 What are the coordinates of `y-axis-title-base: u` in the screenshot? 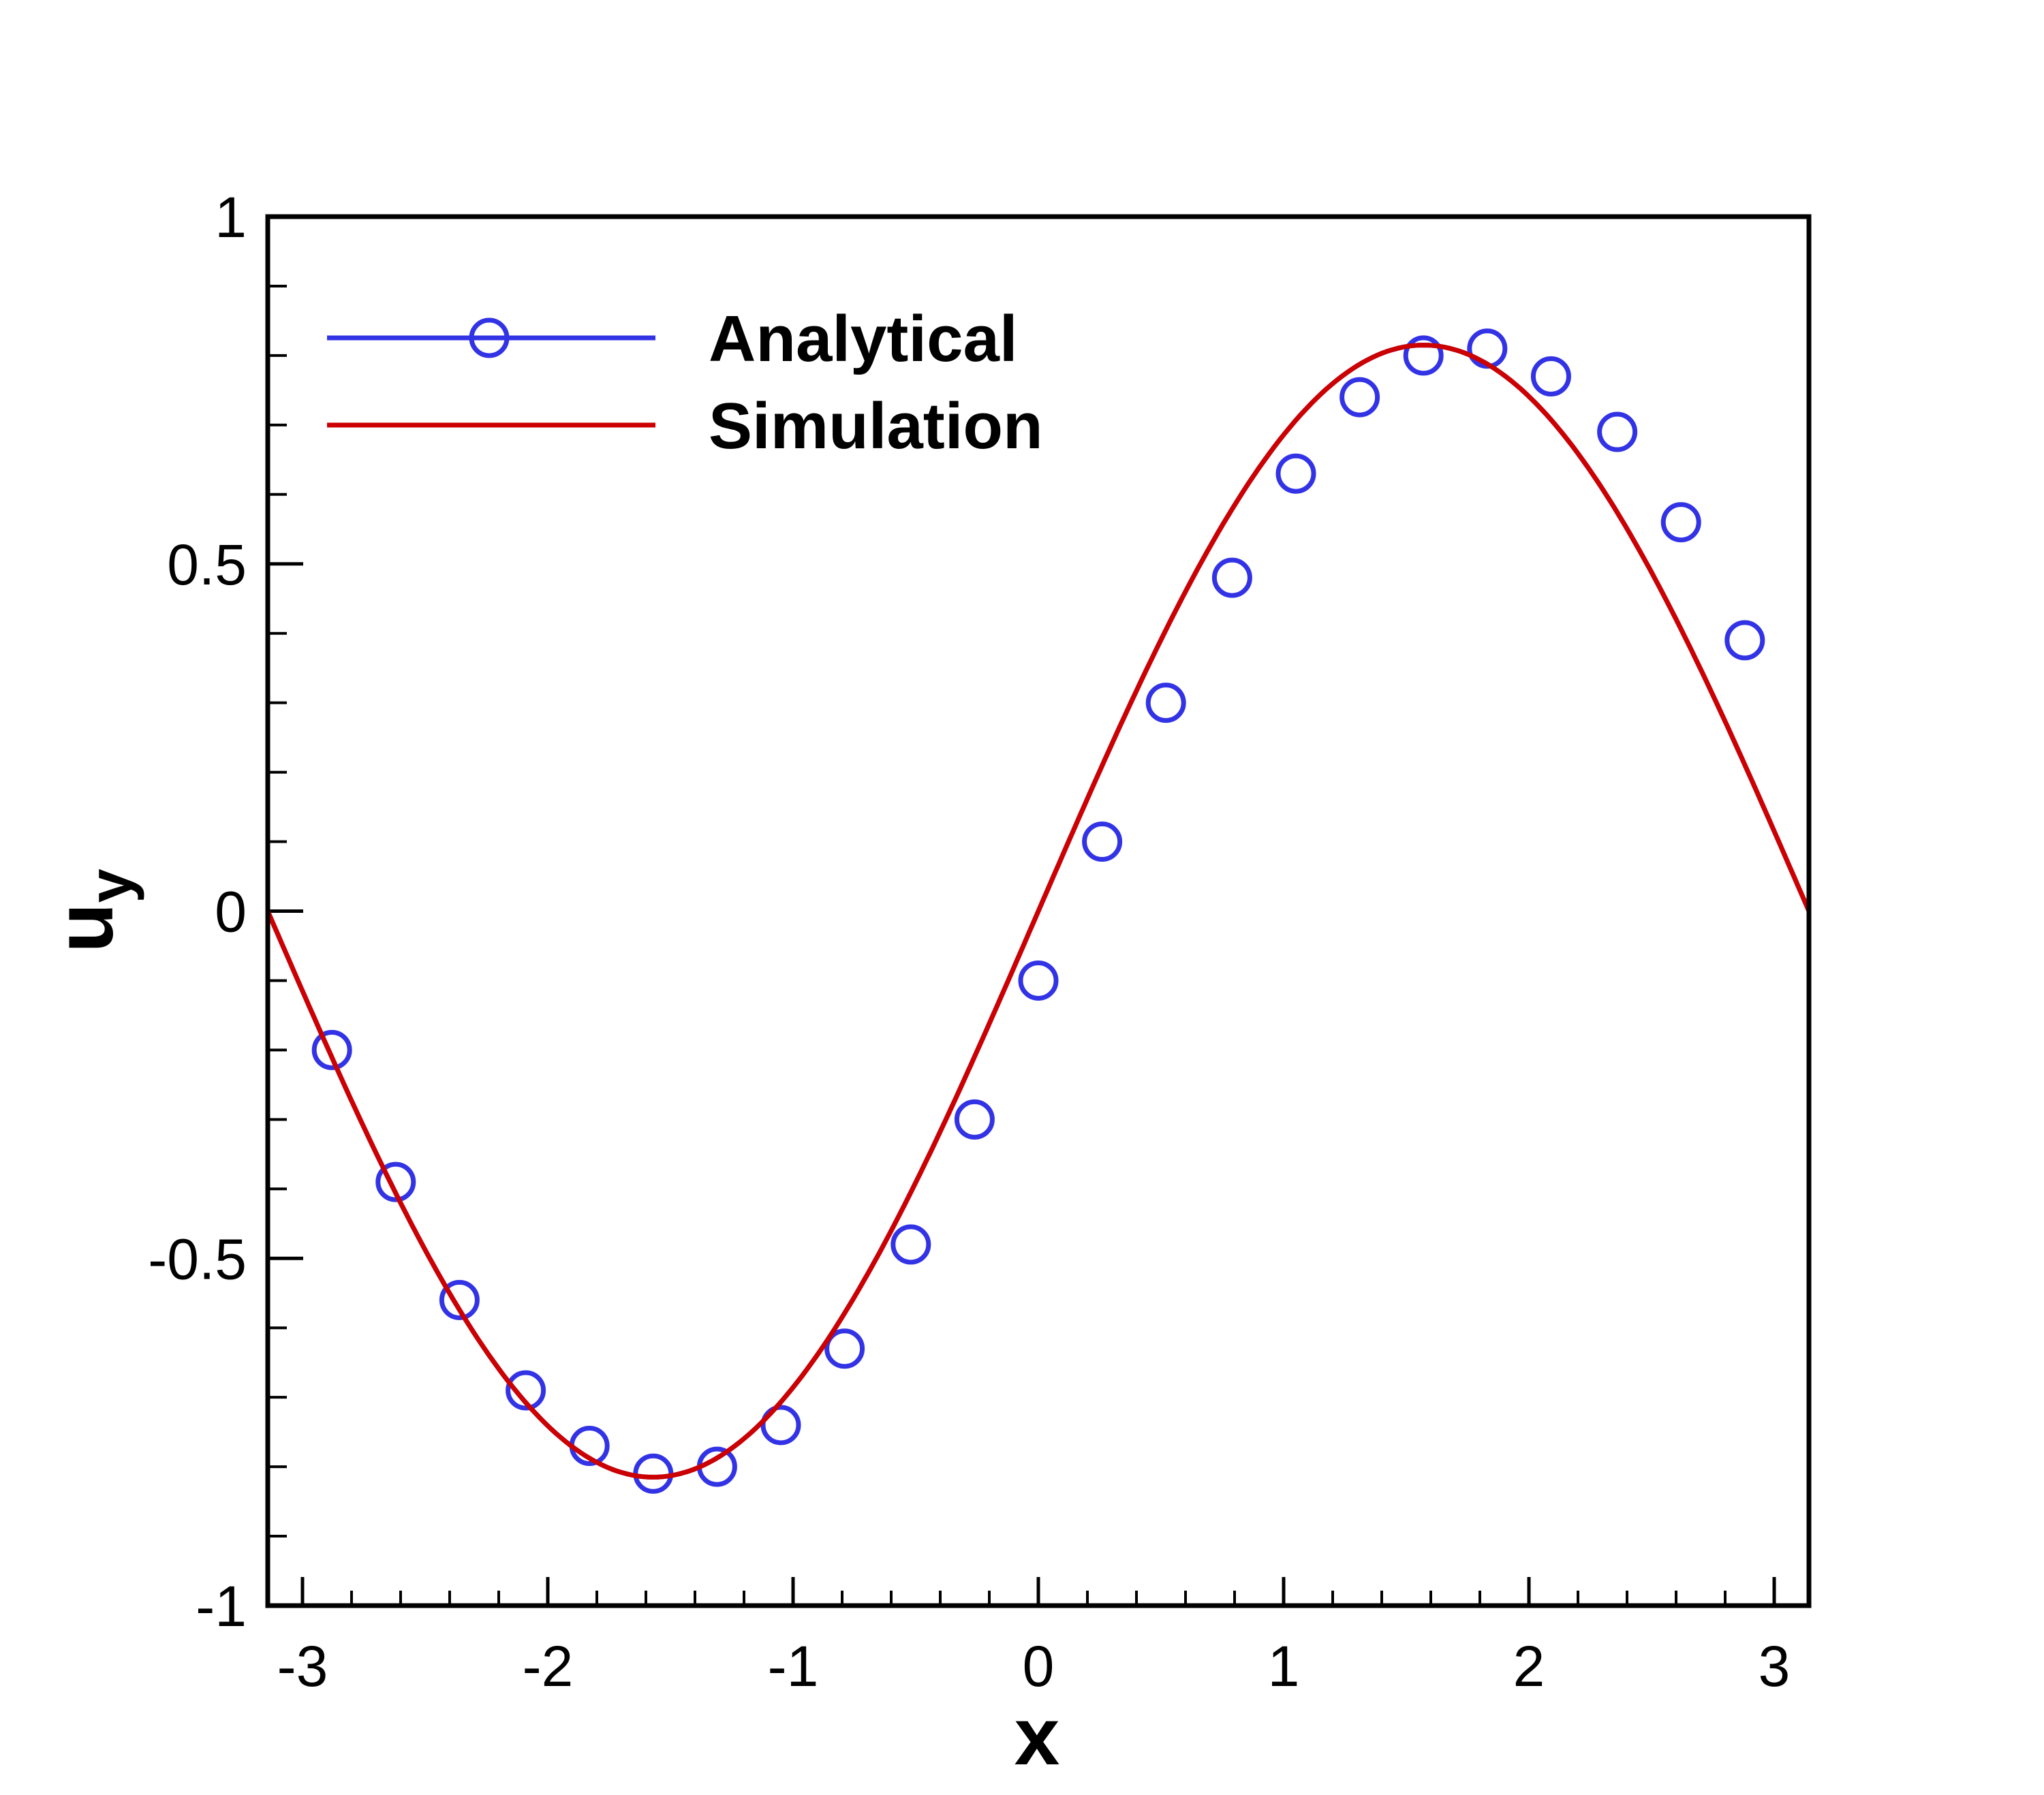 It's located at (84, 927).